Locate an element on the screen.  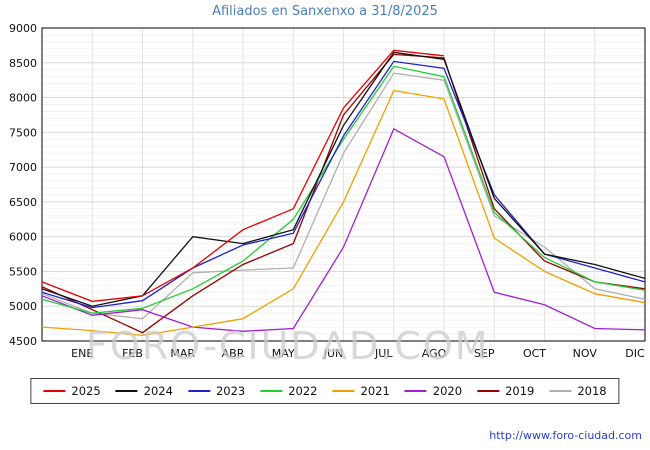
x-tick-label: MAY is located at coordinates (283, 353).